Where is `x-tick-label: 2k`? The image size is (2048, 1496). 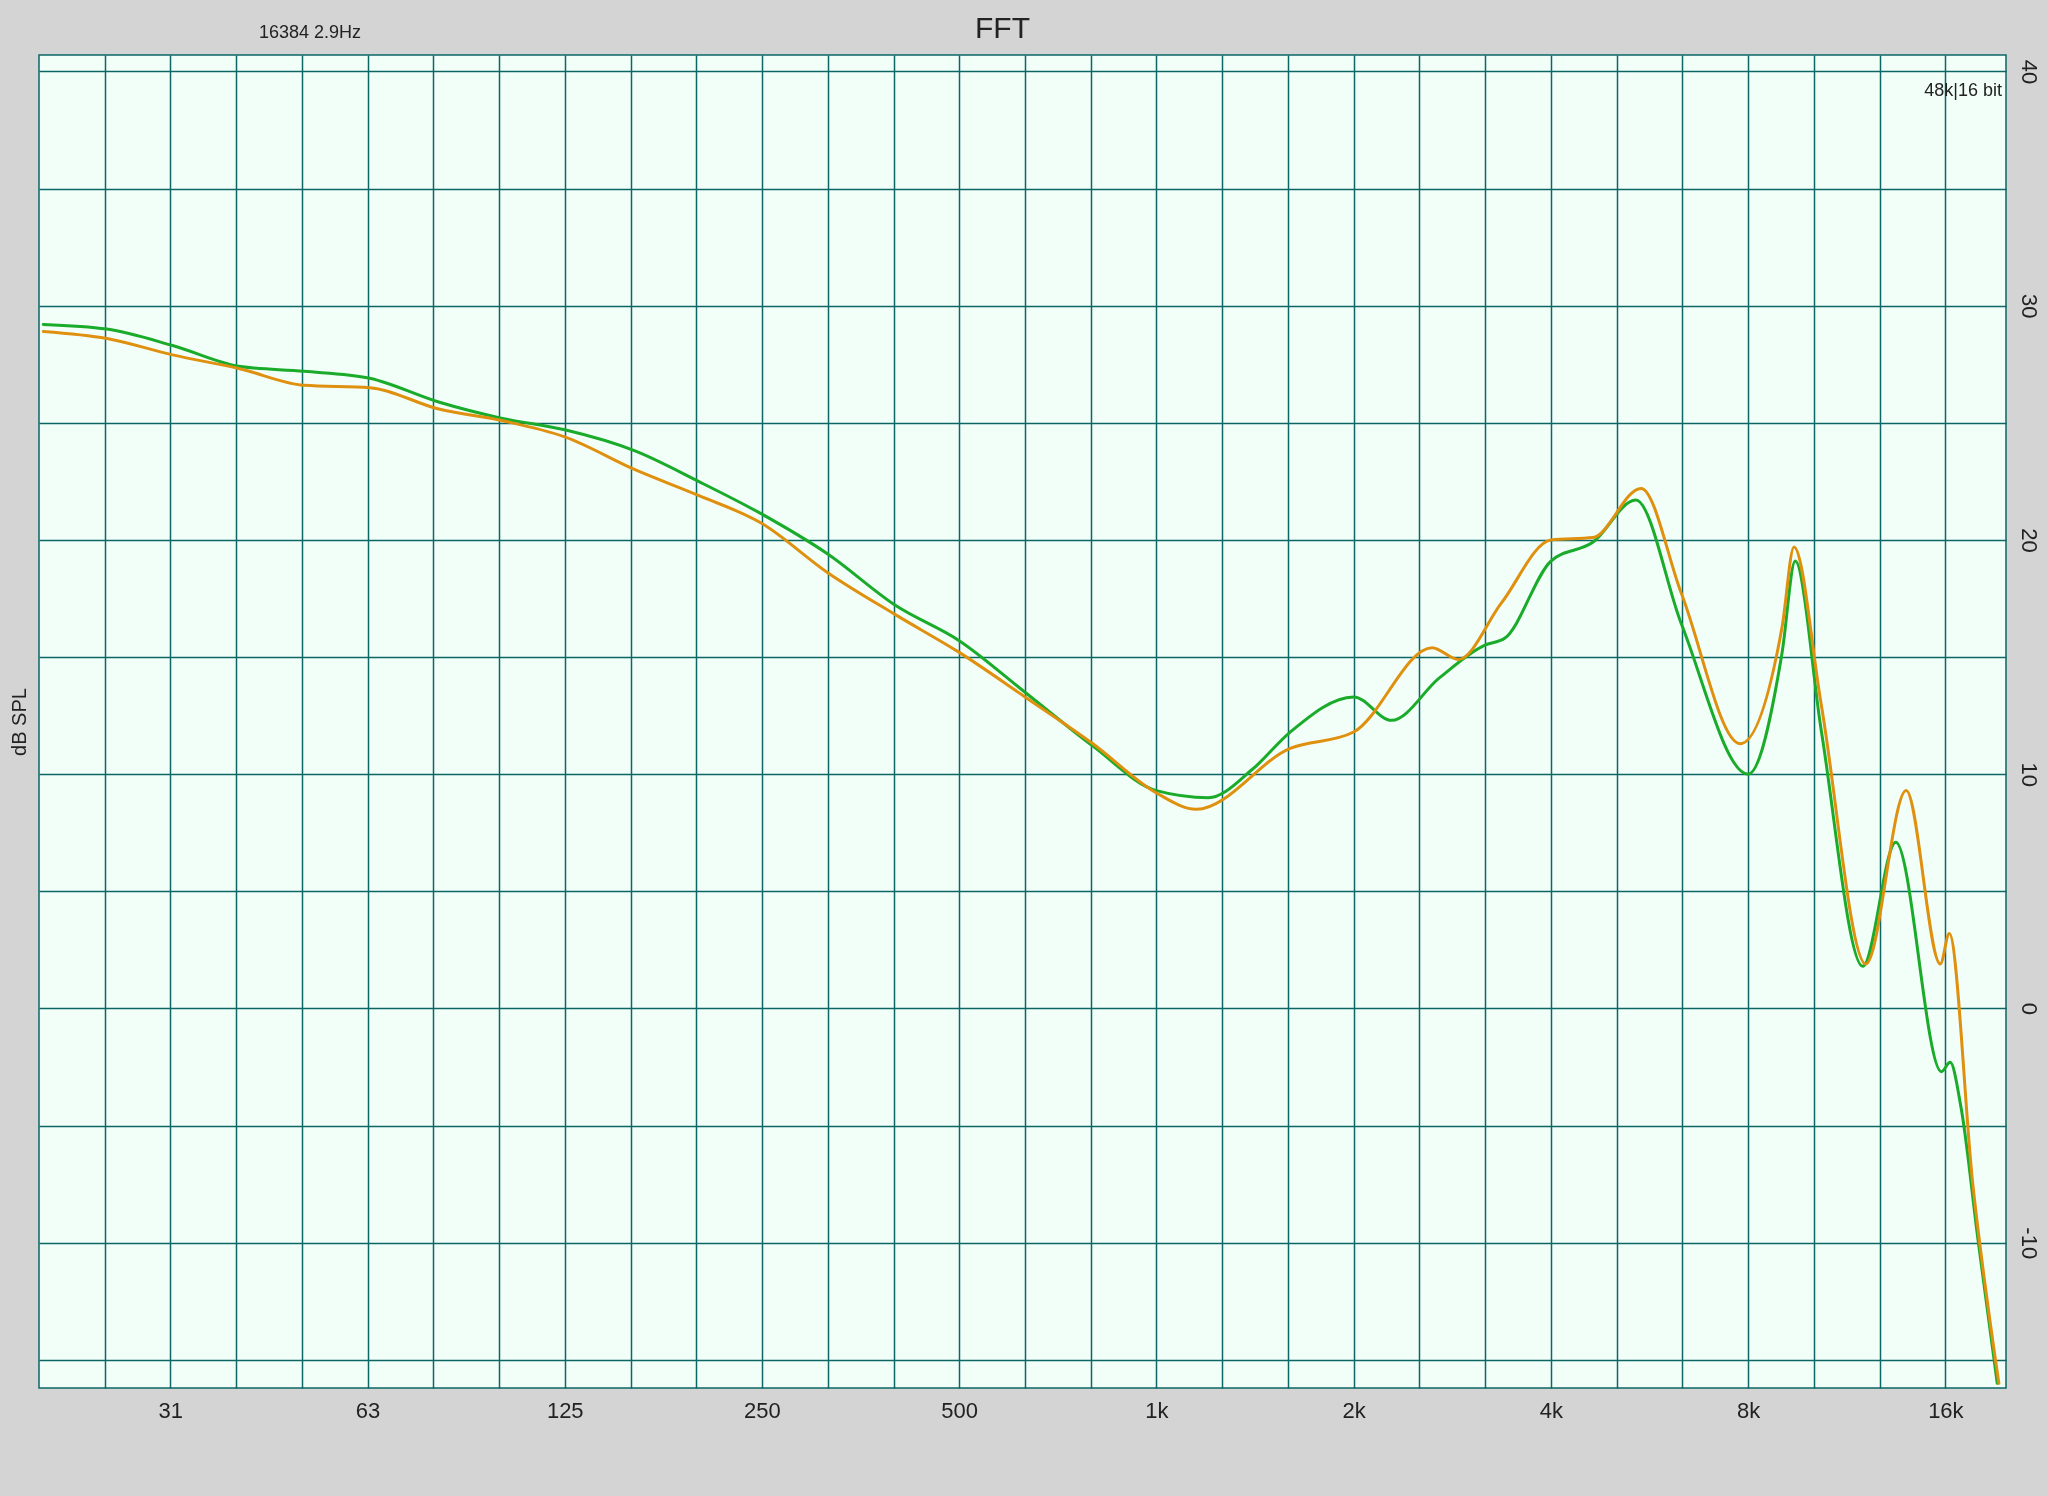
x-tick-label: 2k is located at coordinates (1354, 1410).